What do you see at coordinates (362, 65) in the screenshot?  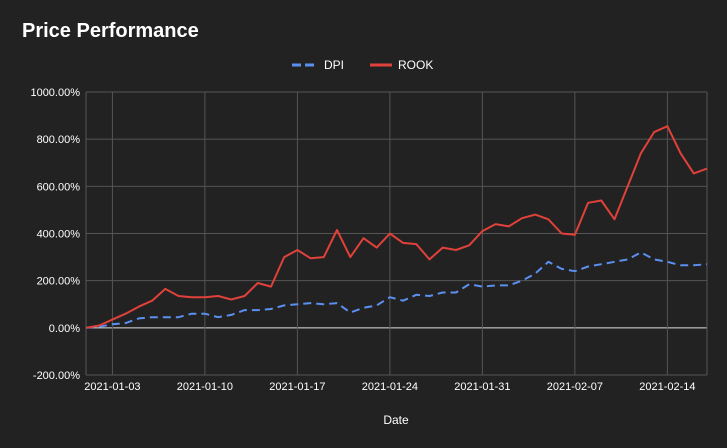 I see `legend: DPI ROOK` at bounding box center [362, 65].